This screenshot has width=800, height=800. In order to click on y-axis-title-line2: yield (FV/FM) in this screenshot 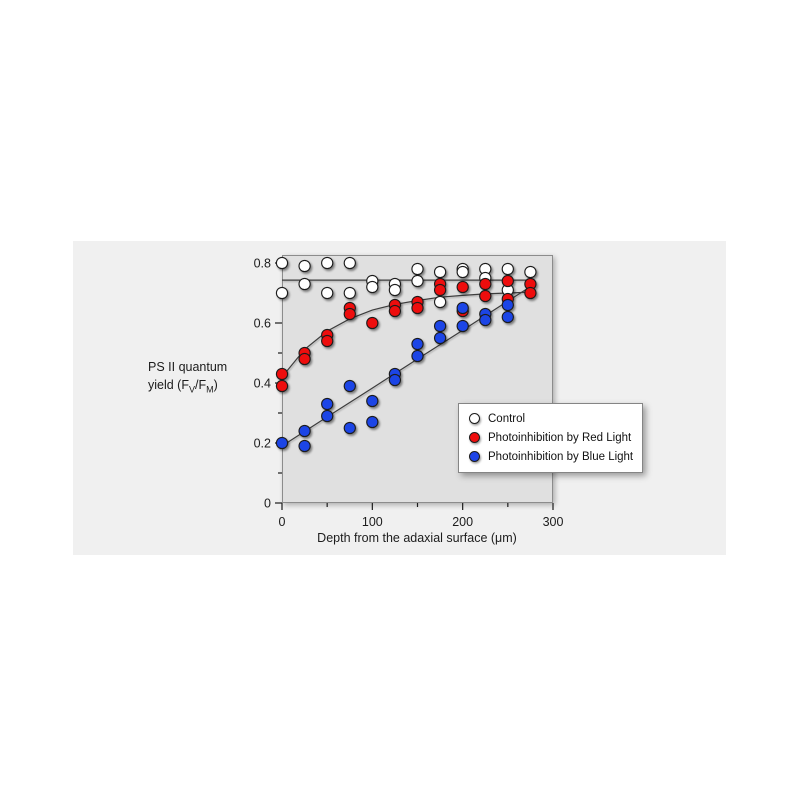, I will do `click(183, 386)`.